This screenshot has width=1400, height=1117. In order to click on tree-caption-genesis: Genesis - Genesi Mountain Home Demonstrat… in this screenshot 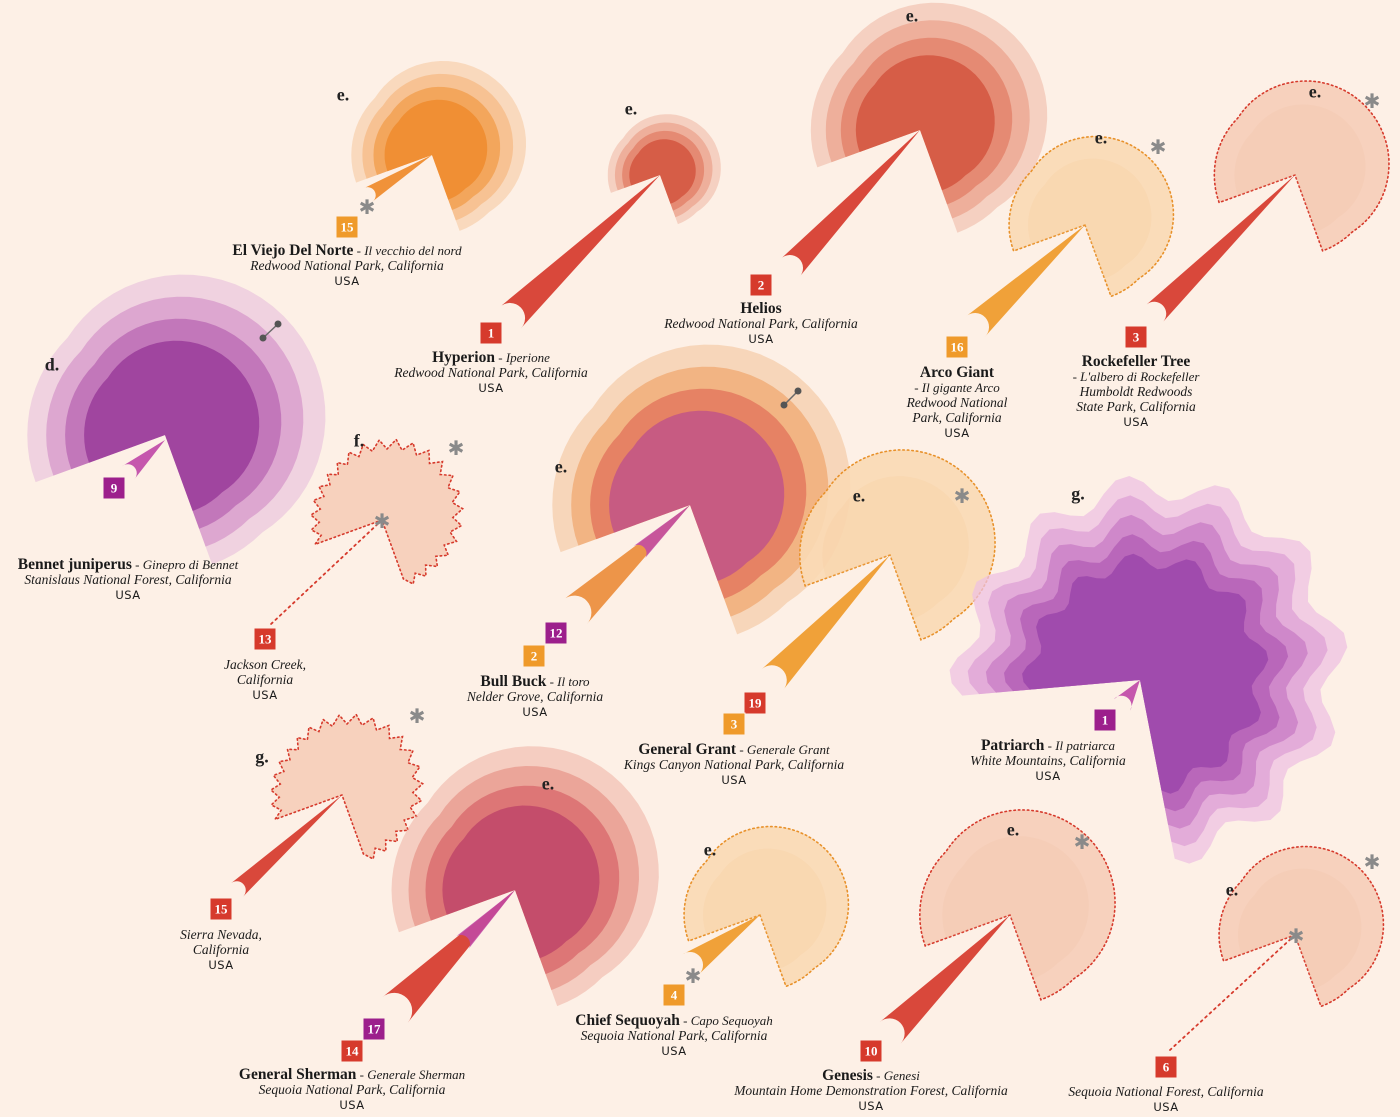, I will do `click(871, 1091)`.